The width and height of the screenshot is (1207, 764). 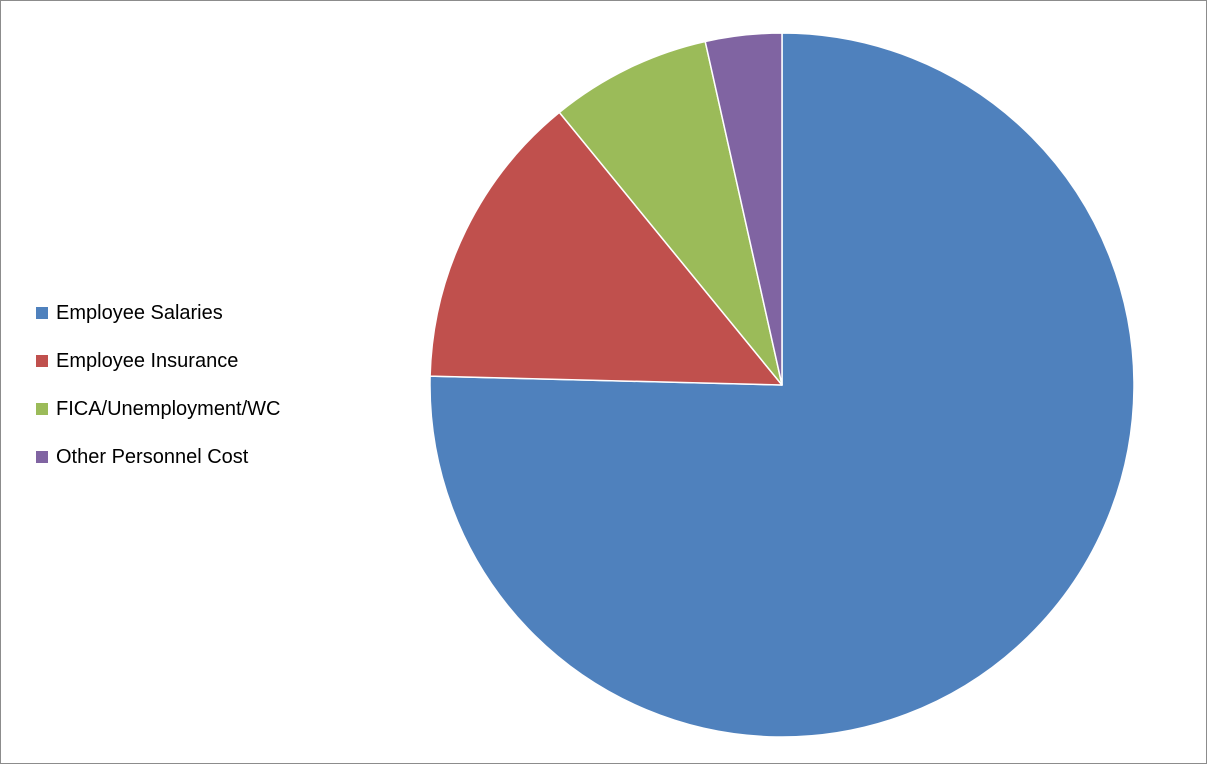 I want to click on legend-label-fica-unemployment-wc: FICA/Unemployment/WC, so click(x=168, y=408).